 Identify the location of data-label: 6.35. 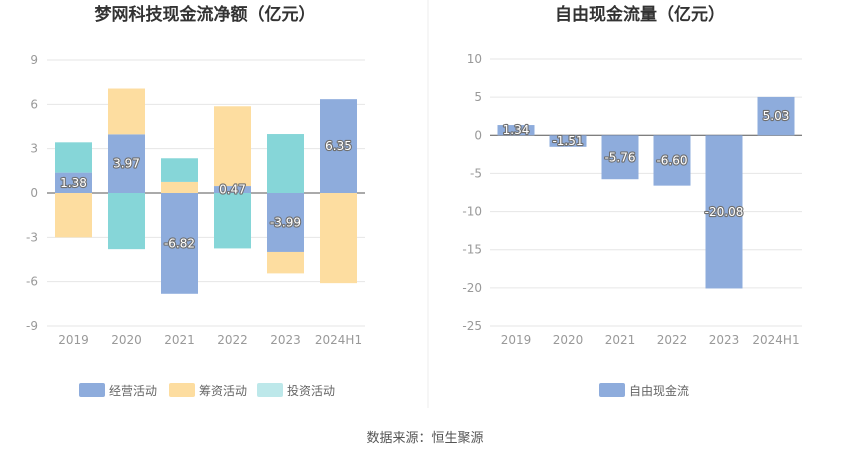
(338, 146).